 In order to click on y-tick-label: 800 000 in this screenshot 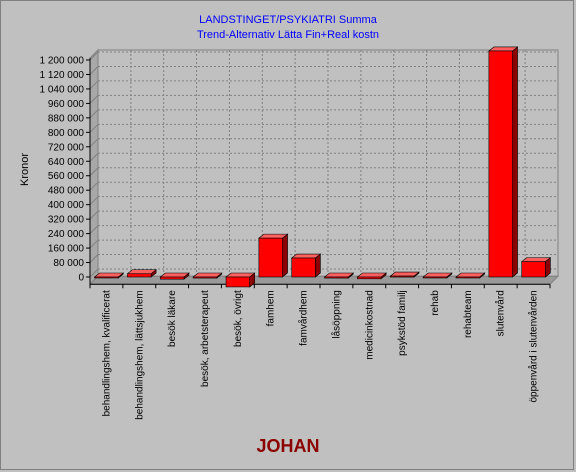, I will do `click(66, 133)`.